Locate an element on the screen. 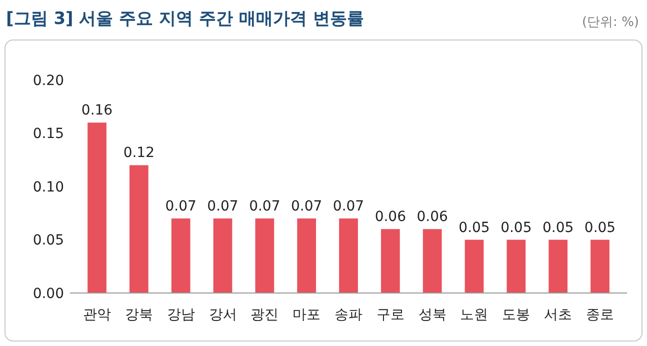  y-tick-label: 0.10 is located at coordinates (48, 187).